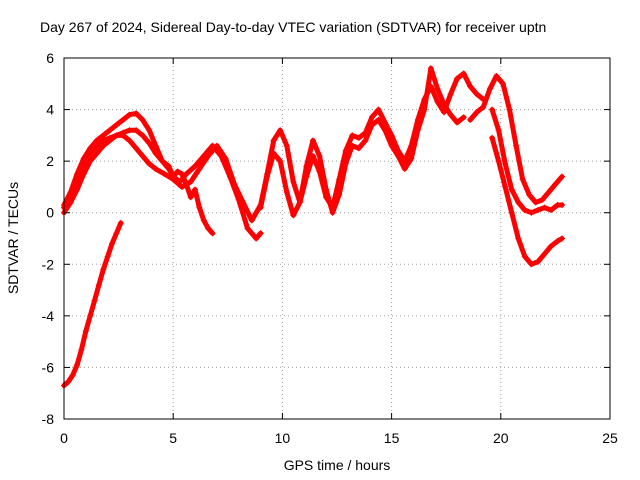  Describe the element at coordinates (50, 161) in the screenshot. I see `y-tick-label: 2` at that location.